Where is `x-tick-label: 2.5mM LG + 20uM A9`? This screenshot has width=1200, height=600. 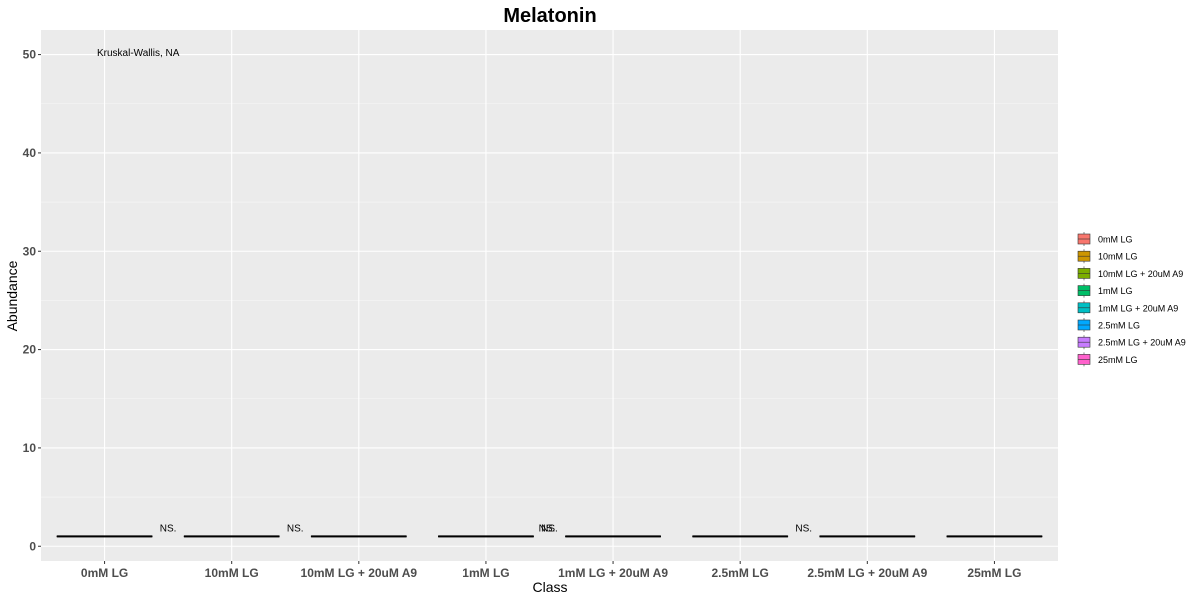
x-tick-label: 2.5mM LG + 20uM A9 is located at coordinates (867, 573).